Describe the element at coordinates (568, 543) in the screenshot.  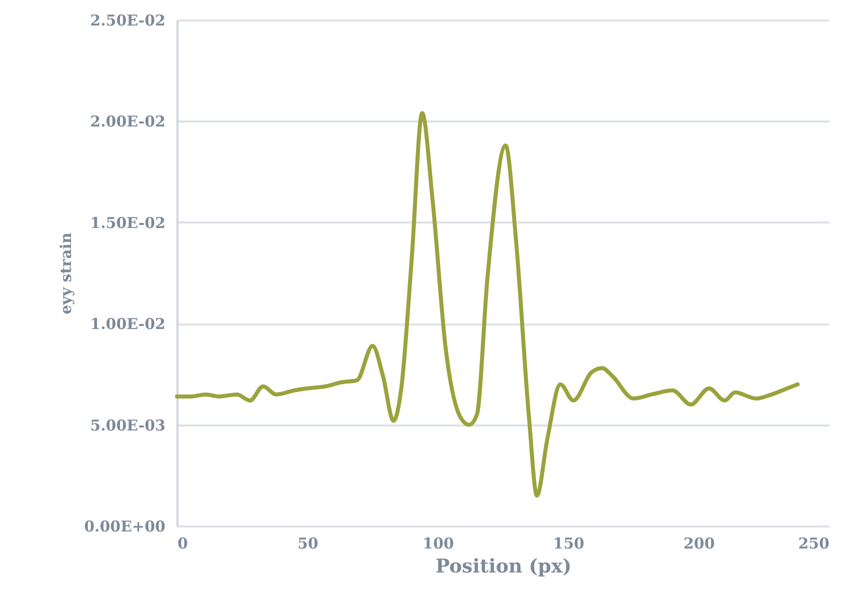
I see `x-tick-label: 150` at that location.